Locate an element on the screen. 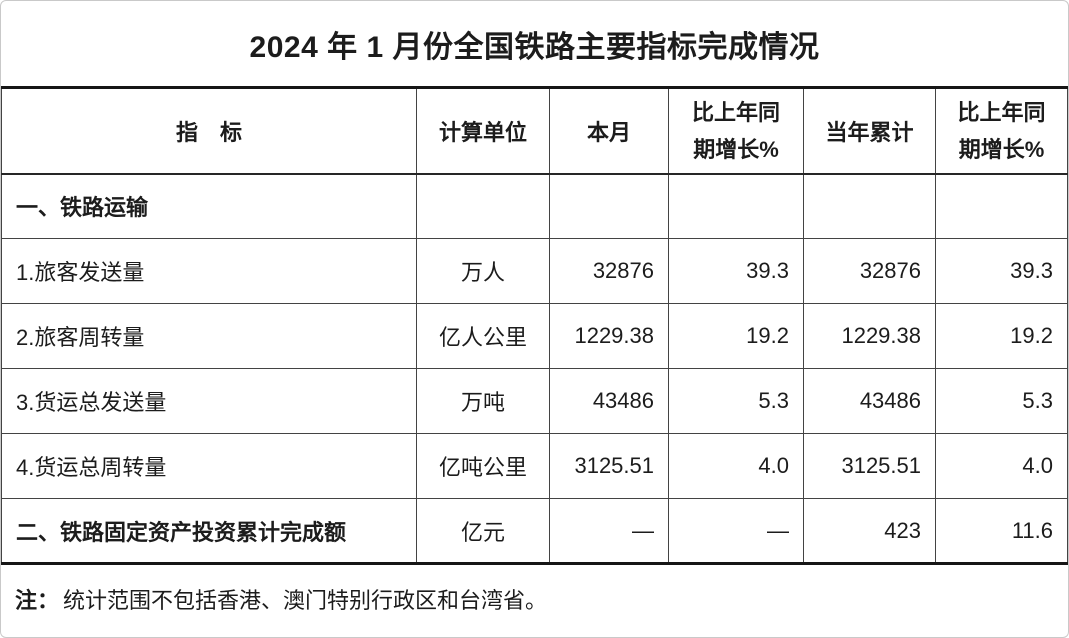  cell-unit: 万吨 is located at coordinates (483, 401).